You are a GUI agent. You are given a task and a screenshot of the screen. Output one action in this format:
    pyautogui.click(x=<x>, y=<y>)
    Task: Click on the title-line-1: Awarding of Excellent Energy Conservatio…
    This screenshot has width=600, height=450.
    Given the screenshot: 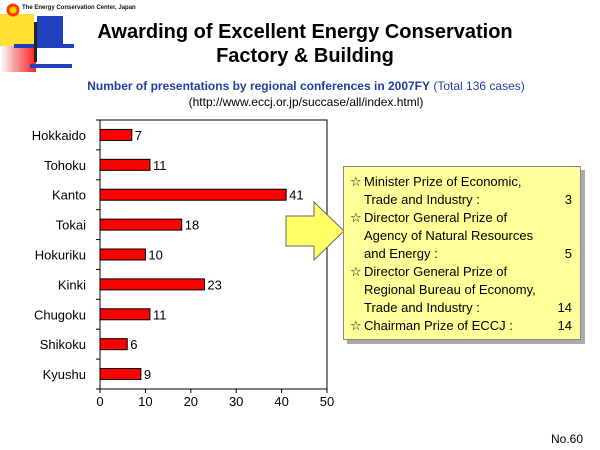 What is the action you would take?
    pyautogui.click(x=305, y=32)
    